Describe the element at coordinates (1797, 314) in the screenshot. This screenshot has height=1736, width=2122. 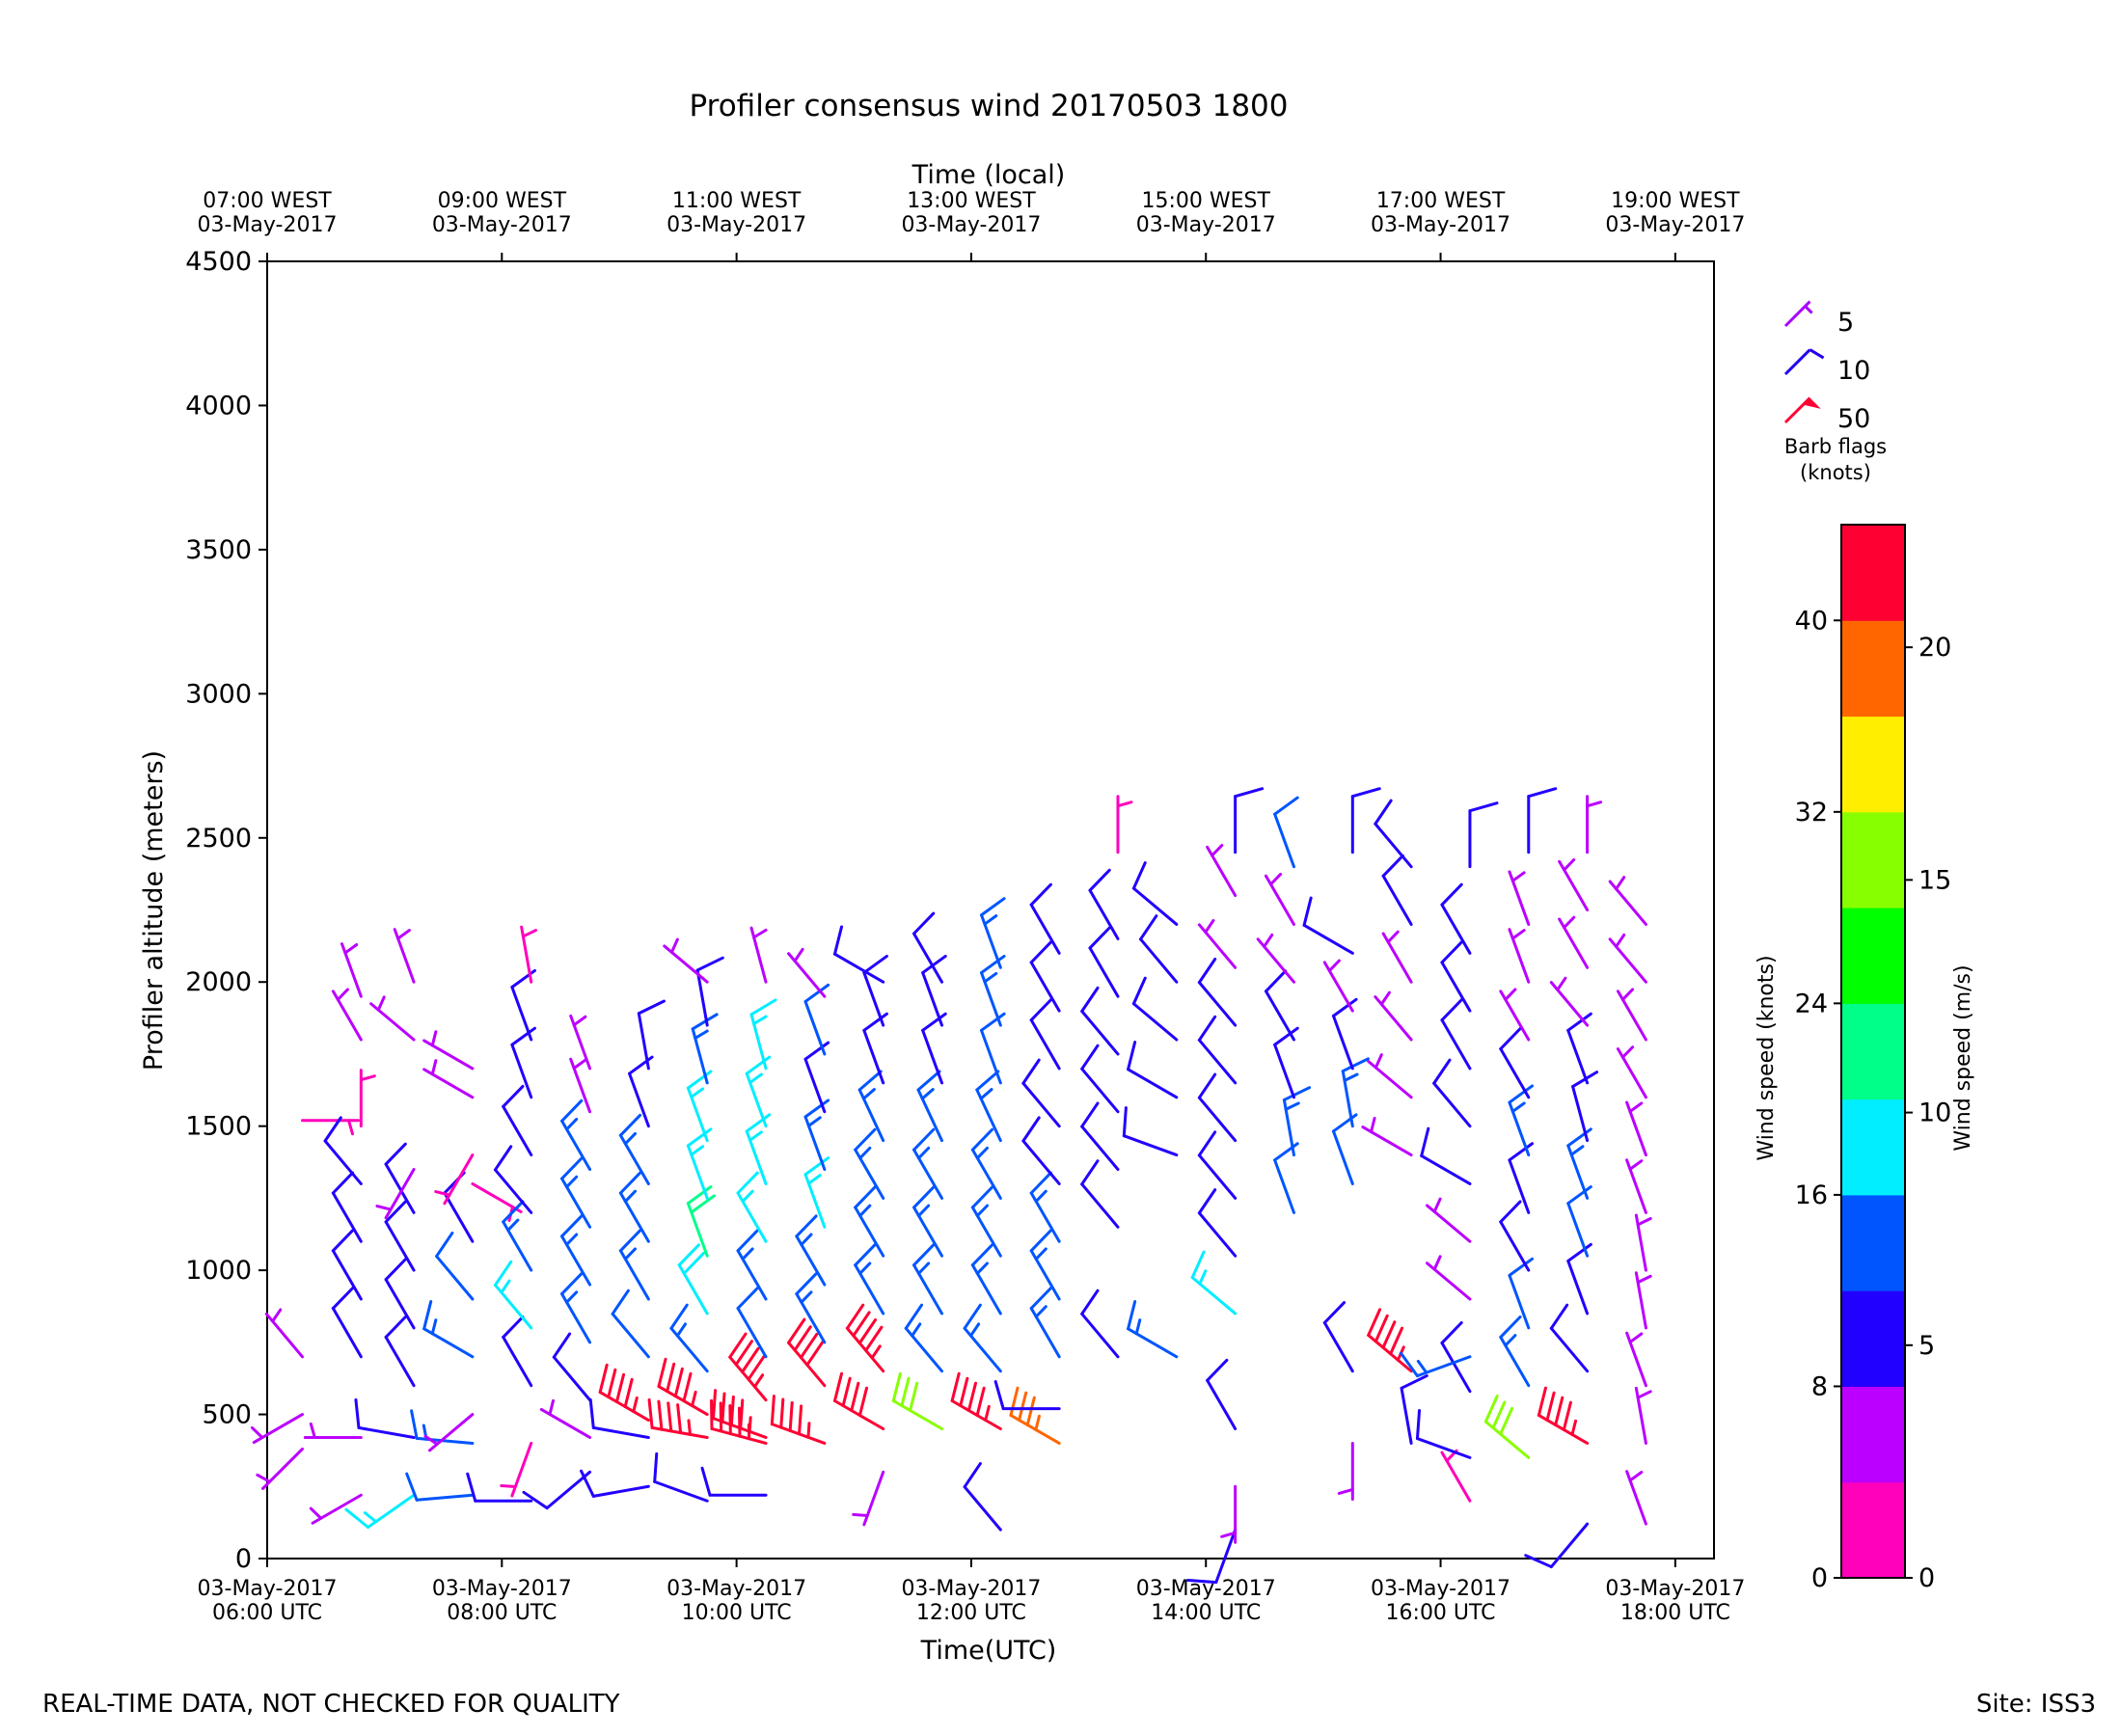
I see `legend-barb-staff` at that location.